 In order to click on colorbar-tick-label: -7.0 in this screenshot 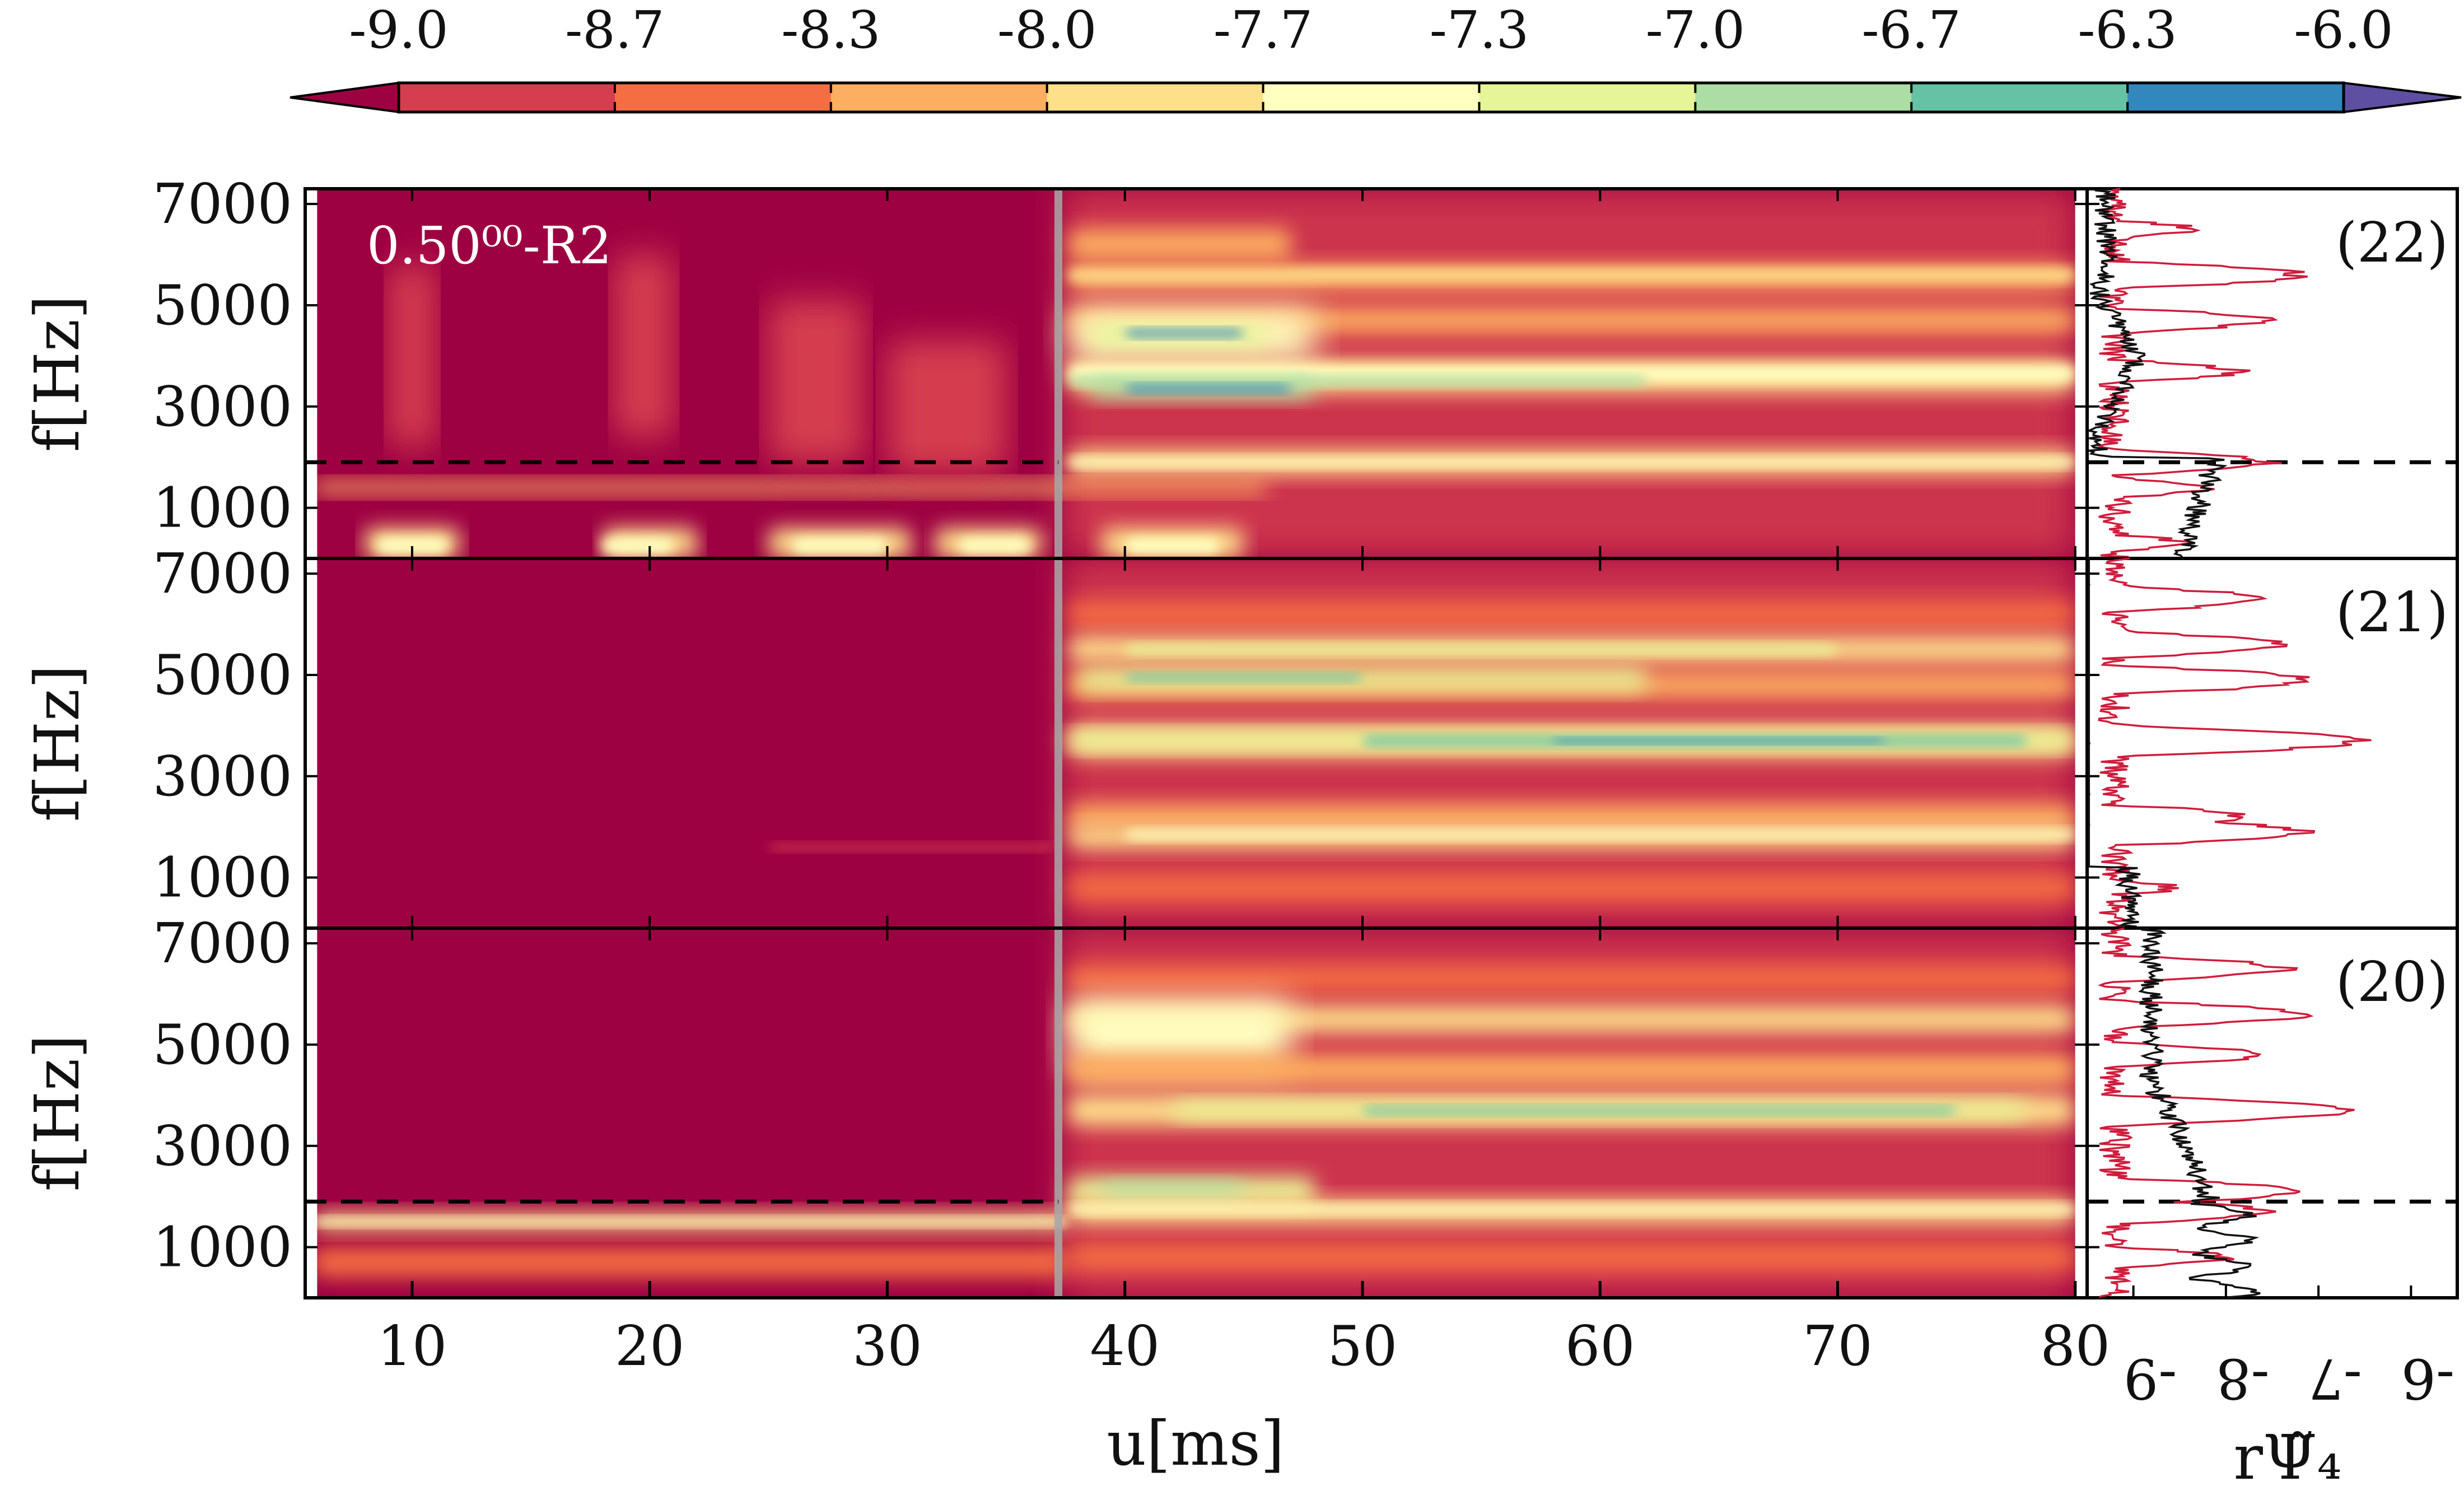, I will do `click(1696, 30)`.